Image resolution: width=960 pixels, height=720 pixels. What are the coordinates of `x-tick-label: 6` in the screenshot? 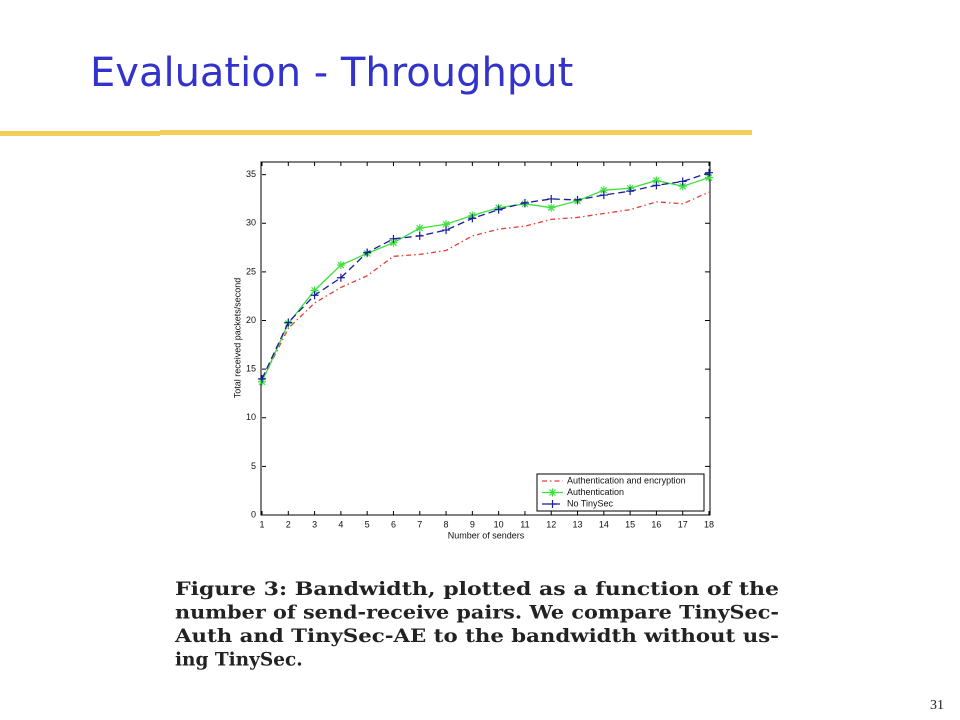 It's located at (393, 524).